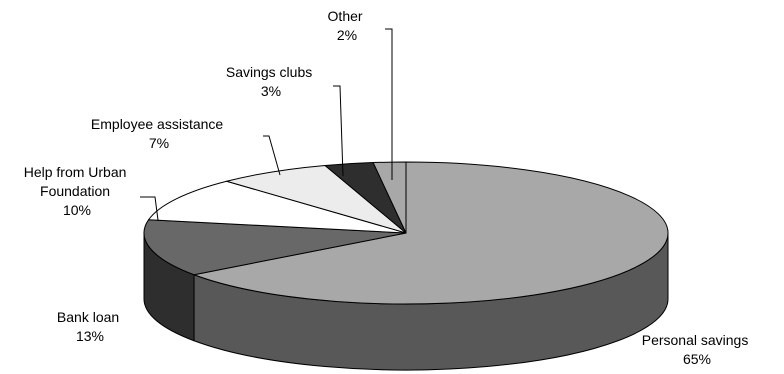  What do you see at coordinates (149, 208) in the screenshot?
I see `leader-urban-foundation` at bounding box center [149, 208].